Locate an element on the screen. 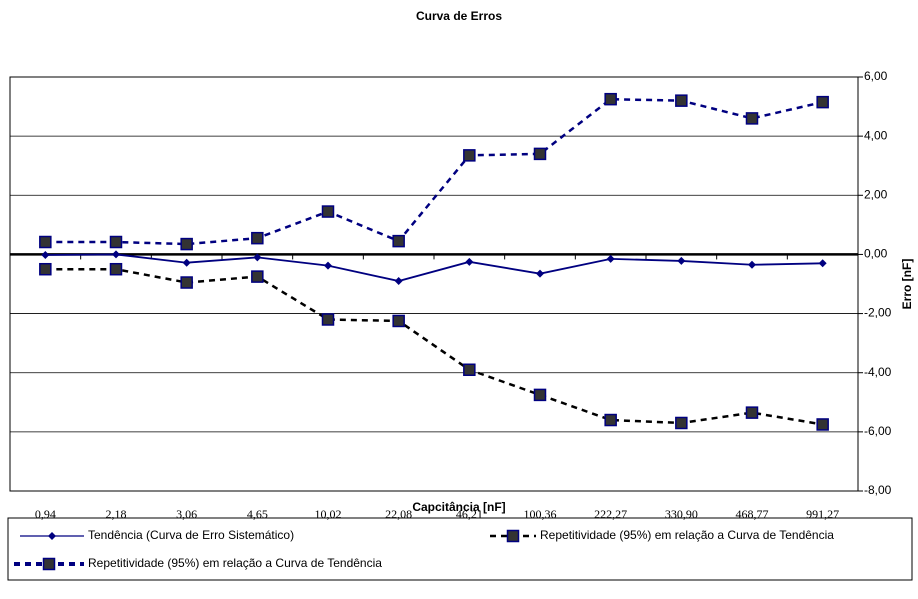 Image resolution: width=918 pixels, height=599 pixels. x-tick-label: 0,94 is located at coordinates (45, 514).